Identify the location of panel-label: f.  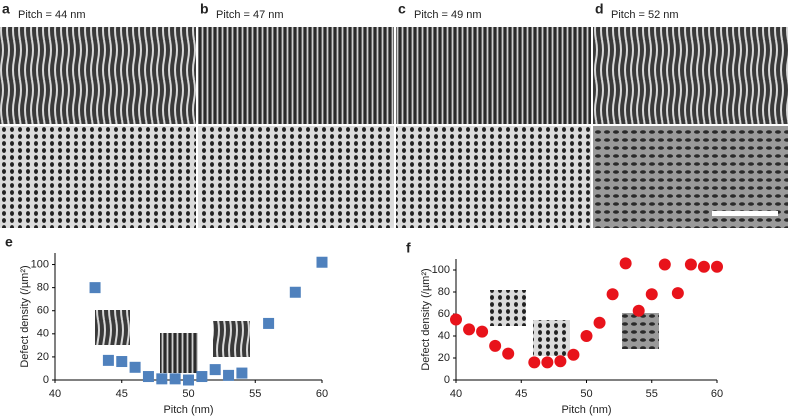
(408, 248).